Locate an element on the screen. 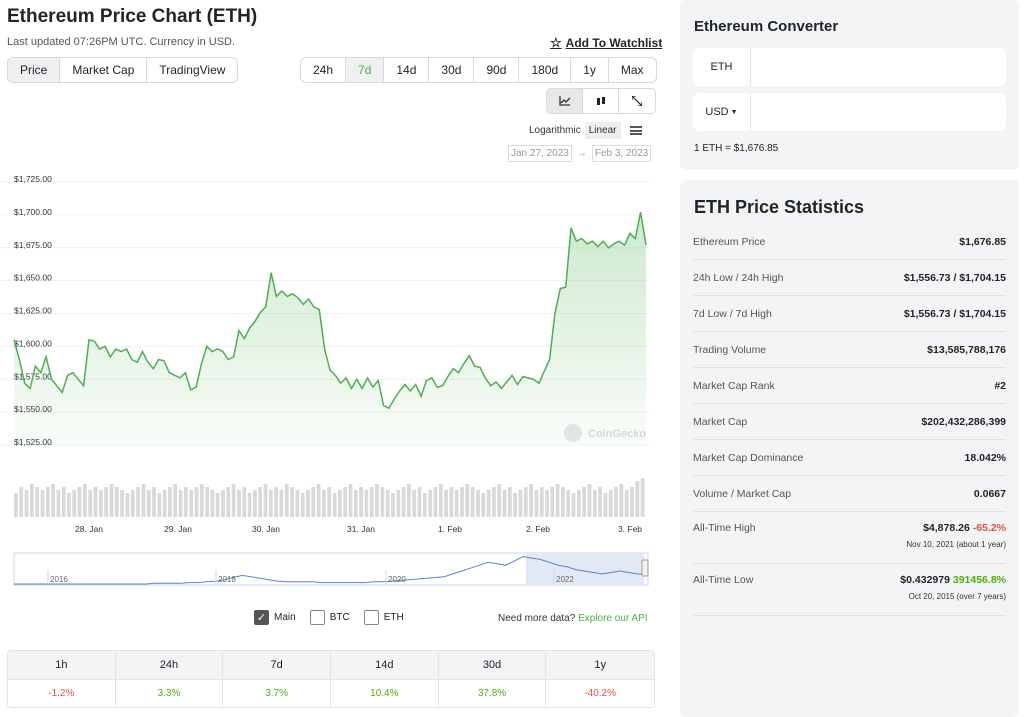 The image size is (1024, 717). x-tick-label: 1. Feb is located at coordinates (450, 529).